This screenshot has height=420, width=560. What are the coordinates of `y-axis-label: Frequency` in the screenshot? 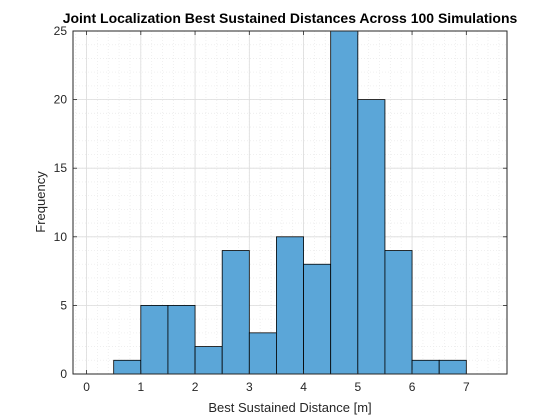 It's located at (40, 202).